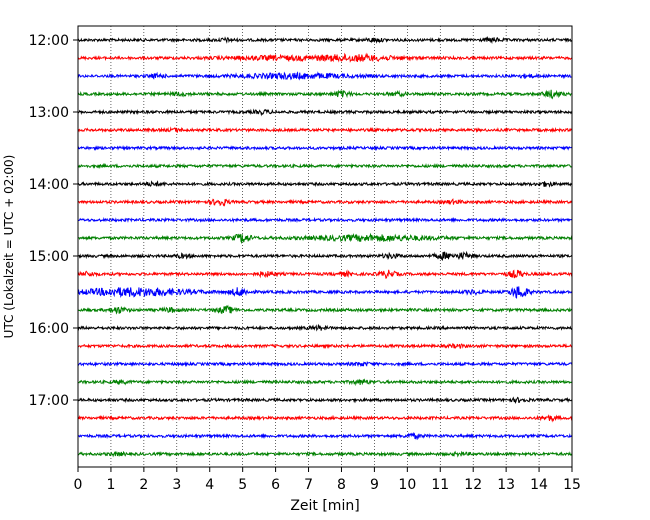  I want to click on x-tick-label: 12, so click(473, 485).